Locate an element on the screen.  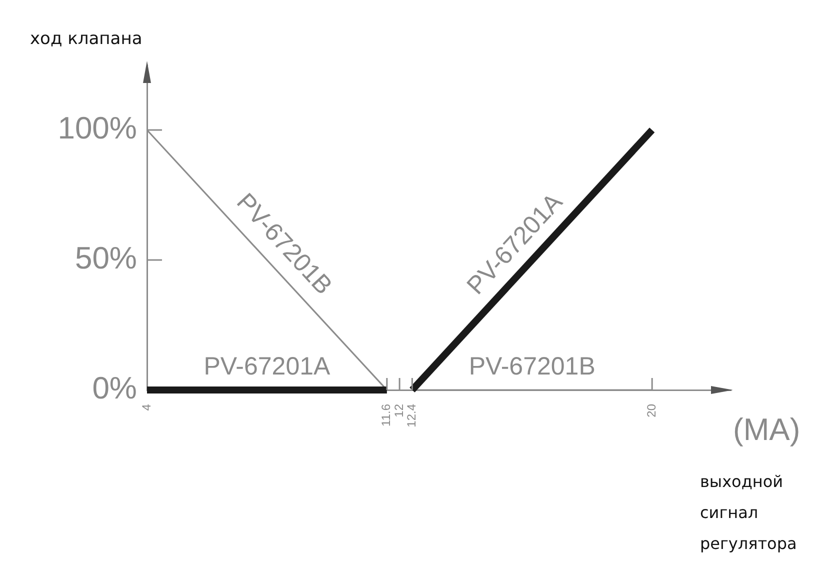
y-tick-label: 50% is located at coordinates (105, 258).